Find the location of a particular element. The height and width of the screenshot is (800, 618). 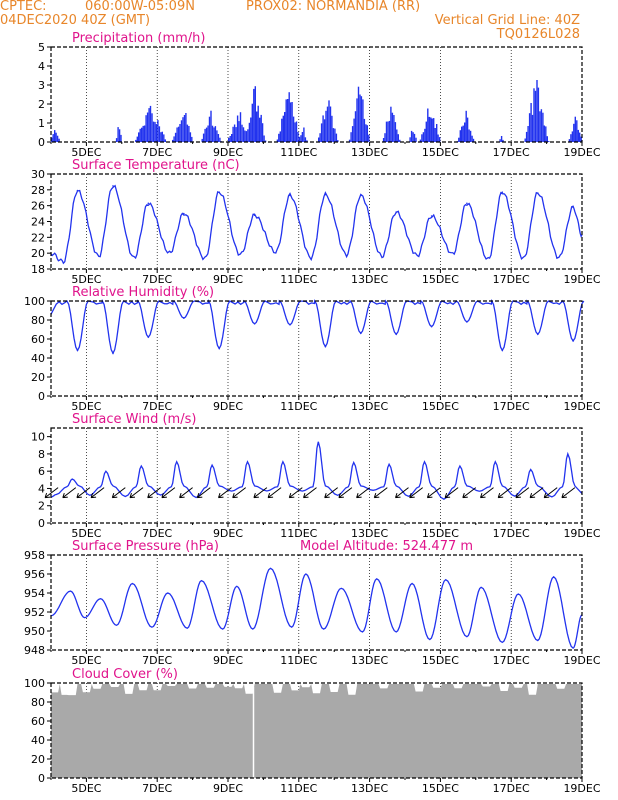

header-model-id: TQ0126L028 is located at coordinates (538, 34).